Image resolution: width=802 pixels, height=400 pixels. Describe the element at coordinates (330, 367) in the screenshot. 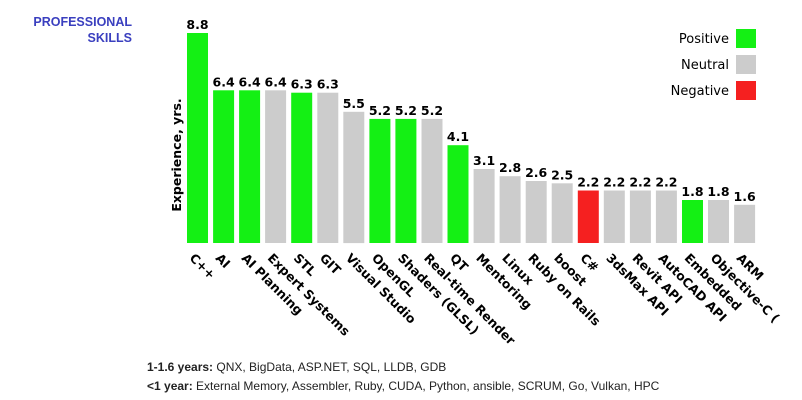

I see `footer-line-1-text: QNX, BigData, ASP.NET, SQL, LLDB, GDB` at that location.